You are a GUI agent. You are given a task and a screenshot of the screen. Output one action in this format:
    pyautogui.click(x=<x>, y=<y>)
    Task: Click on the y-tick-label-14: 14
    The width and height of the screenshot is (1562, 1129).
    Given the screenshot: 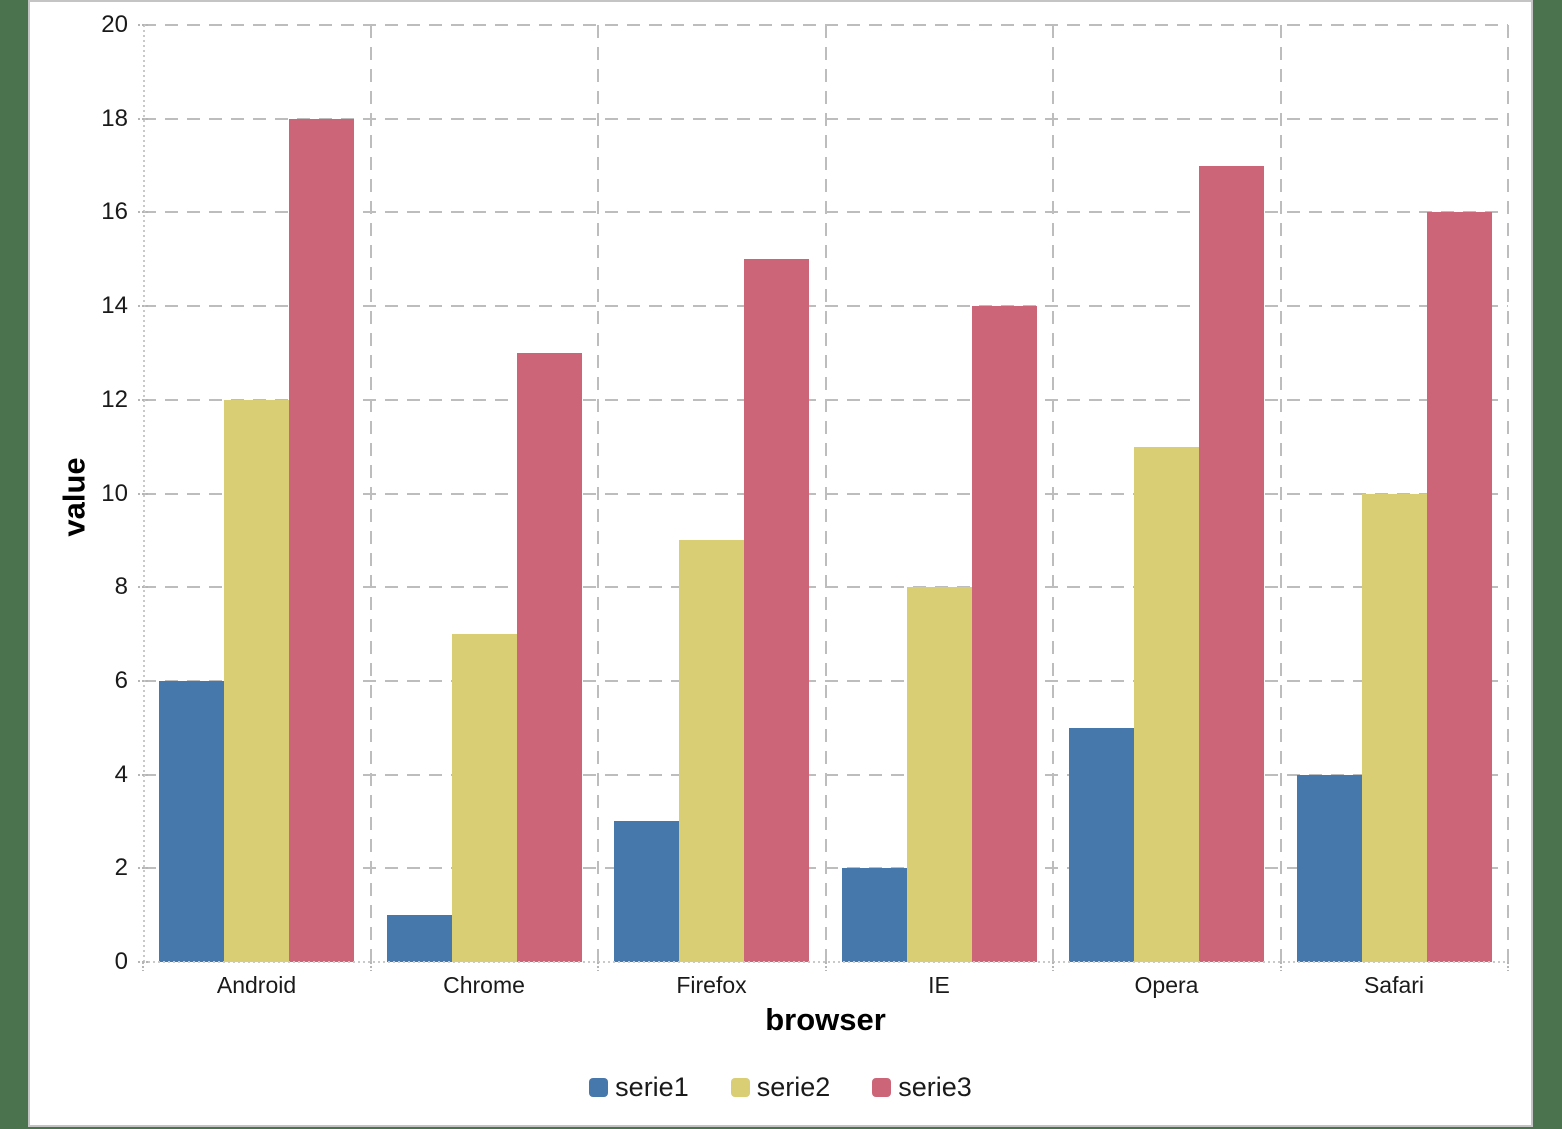 What is the action you would take?
    pyautogui.click(x=114, y=306)
    